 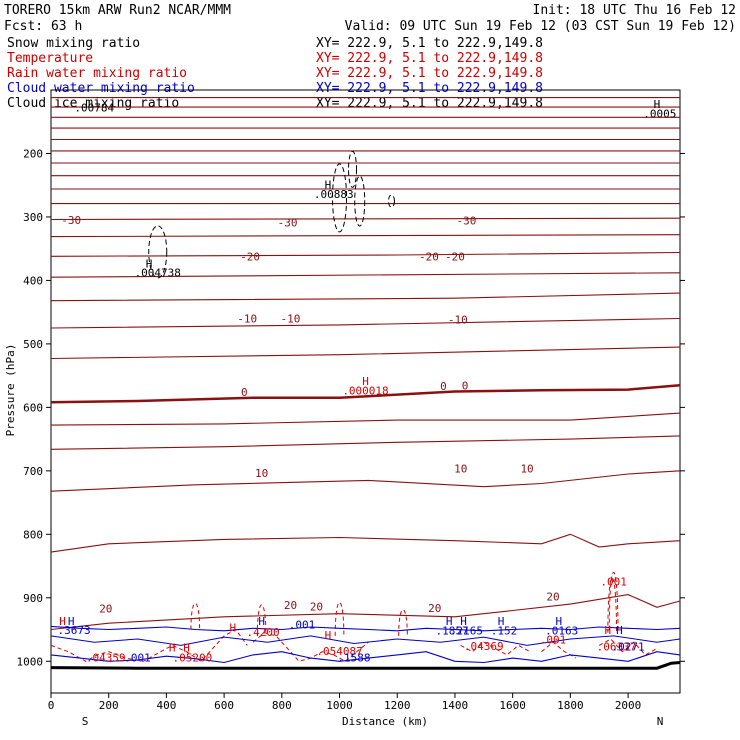 What do you see at coordinates (451, 631) in the screenshot?
I see `cloud-label: .1857` at bounding box center [451, 631].